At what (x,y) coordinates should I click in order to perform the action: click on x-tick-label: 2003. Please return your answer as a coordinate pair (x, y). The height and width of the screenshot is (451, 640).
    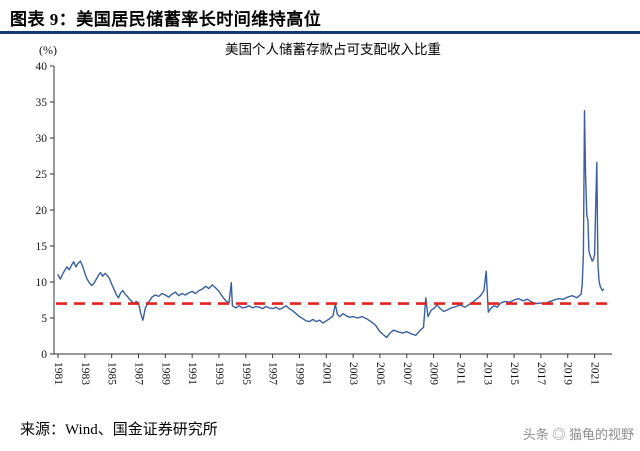
    Looking at the image, I should click on (353, 373).